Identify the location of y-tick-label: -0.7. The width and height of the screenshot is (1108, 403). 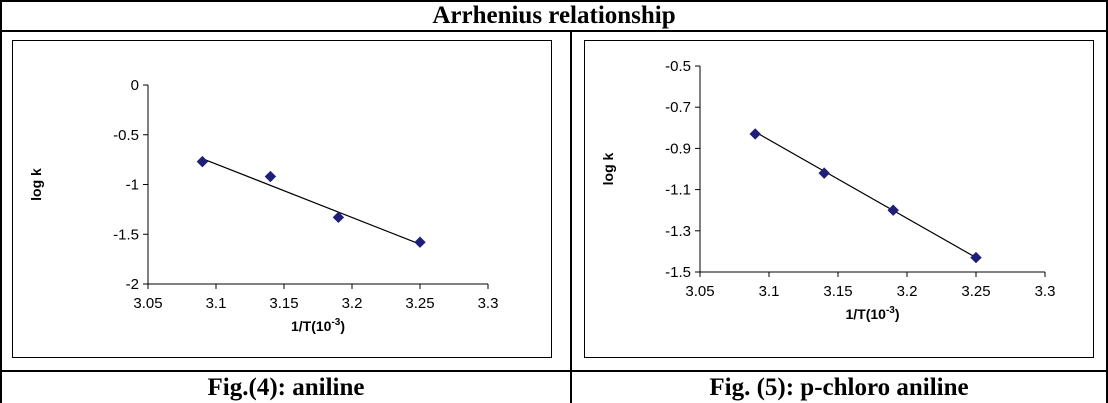
(678, 107).